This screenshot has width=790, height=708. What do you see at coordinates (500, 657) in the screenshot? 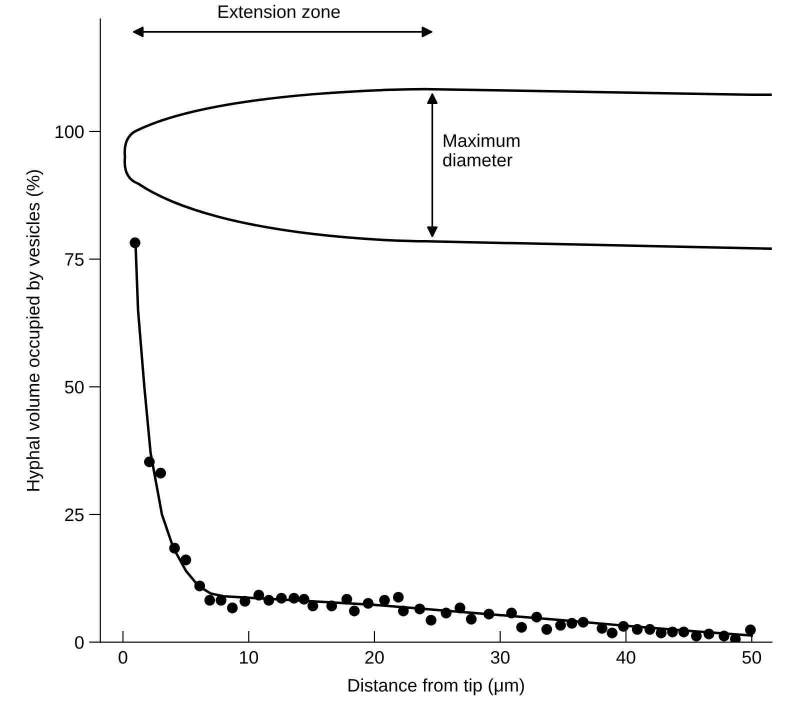
I see `x-tick-label: 30` at bounding box center [500, 657].